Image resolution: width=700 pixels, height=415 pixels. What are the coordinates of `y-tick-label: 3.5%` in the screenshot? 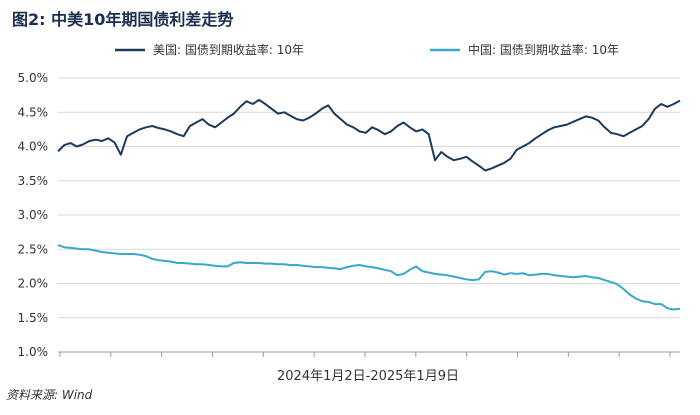 It's located at (33, 181).